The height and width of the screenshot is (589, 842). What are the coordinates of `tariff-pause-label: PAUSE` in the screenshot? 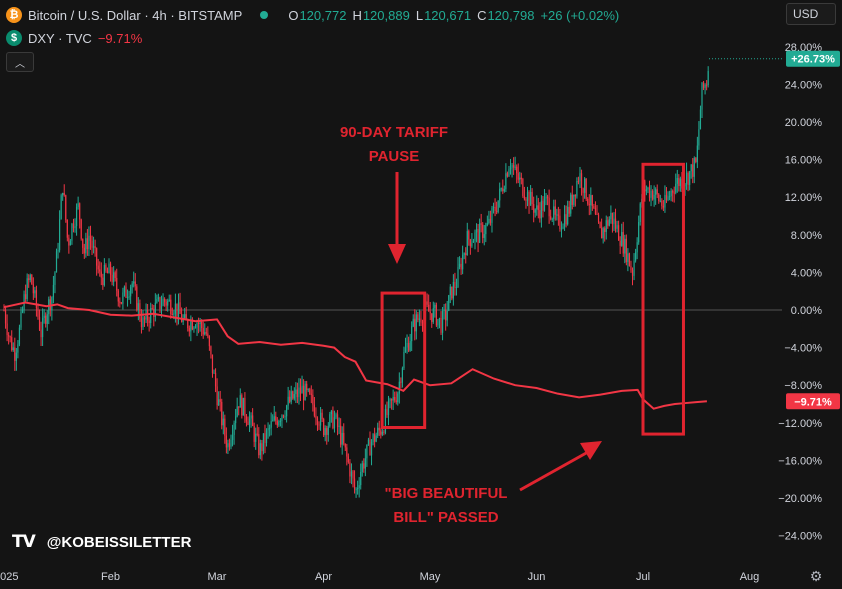 It's located at (394, 156).